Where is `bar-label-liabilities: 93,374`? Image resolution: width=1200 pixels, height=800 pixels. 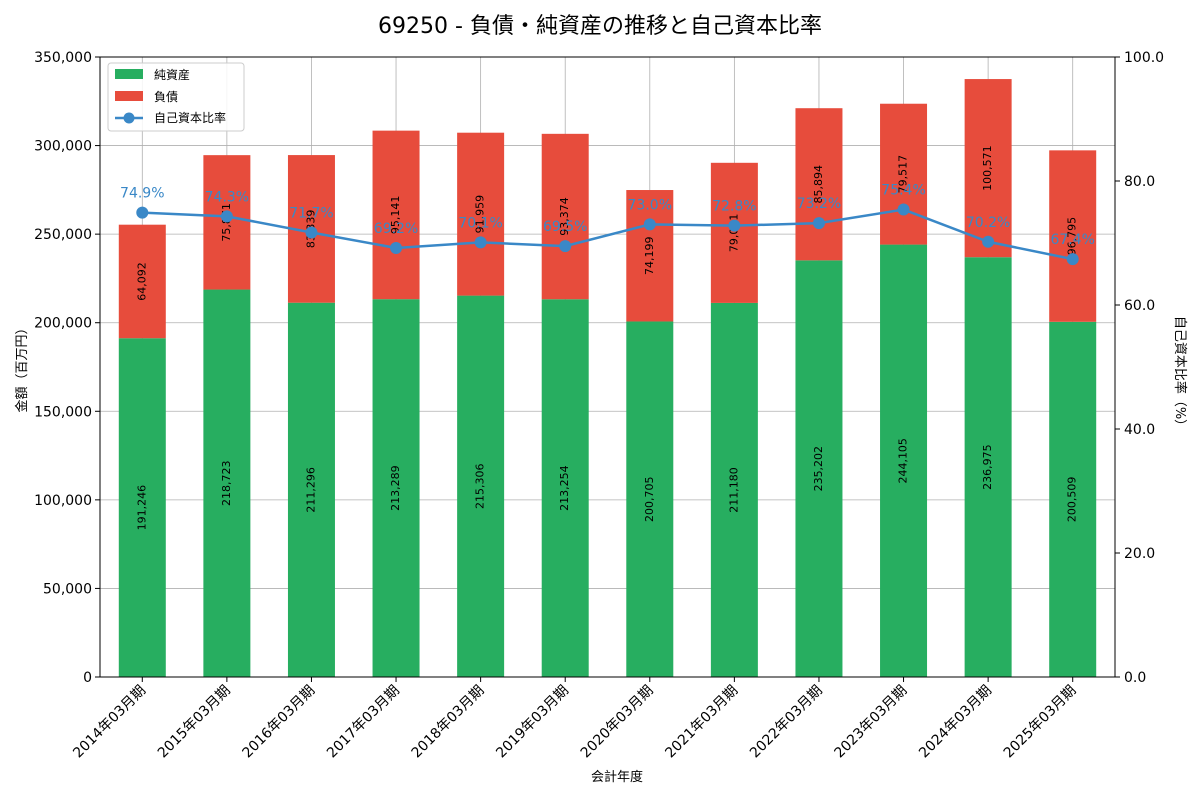
bar-label-liabilities: 93,374 is located at coordinates (564, 216).